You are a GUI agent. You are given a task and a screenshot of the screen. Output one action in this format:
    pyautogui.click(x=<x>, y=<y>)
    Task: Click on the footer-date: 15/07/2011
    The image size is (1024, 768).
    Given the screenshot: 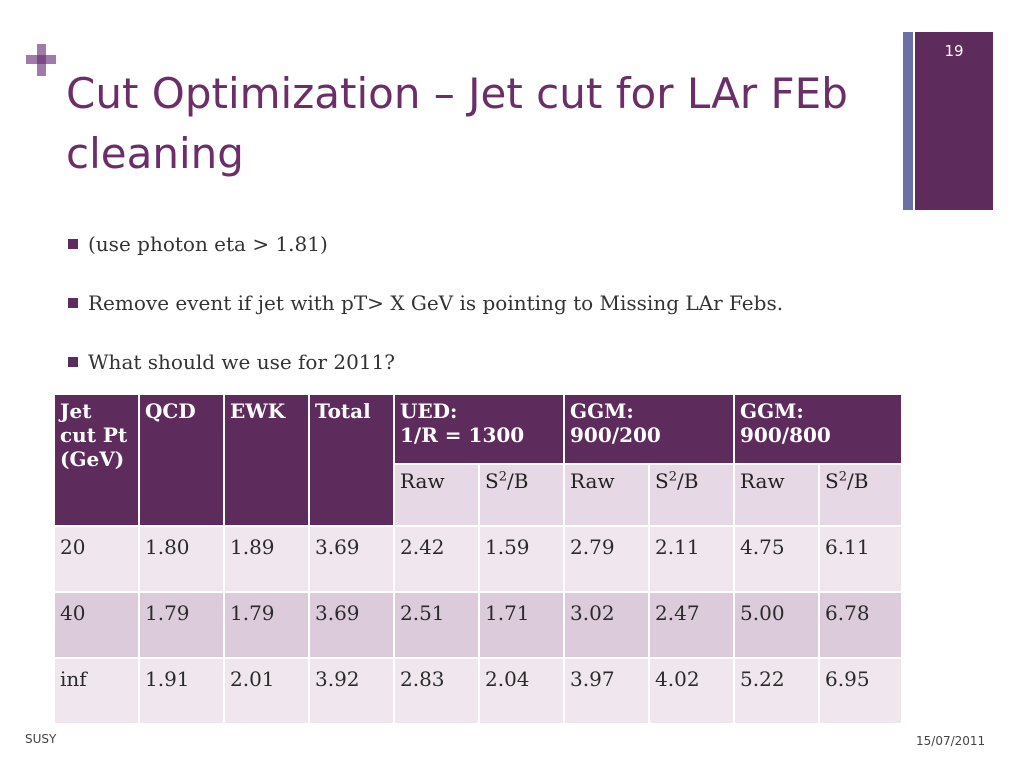 What is the action you would take?
    pyautogui.click(x=951, y=741)
    